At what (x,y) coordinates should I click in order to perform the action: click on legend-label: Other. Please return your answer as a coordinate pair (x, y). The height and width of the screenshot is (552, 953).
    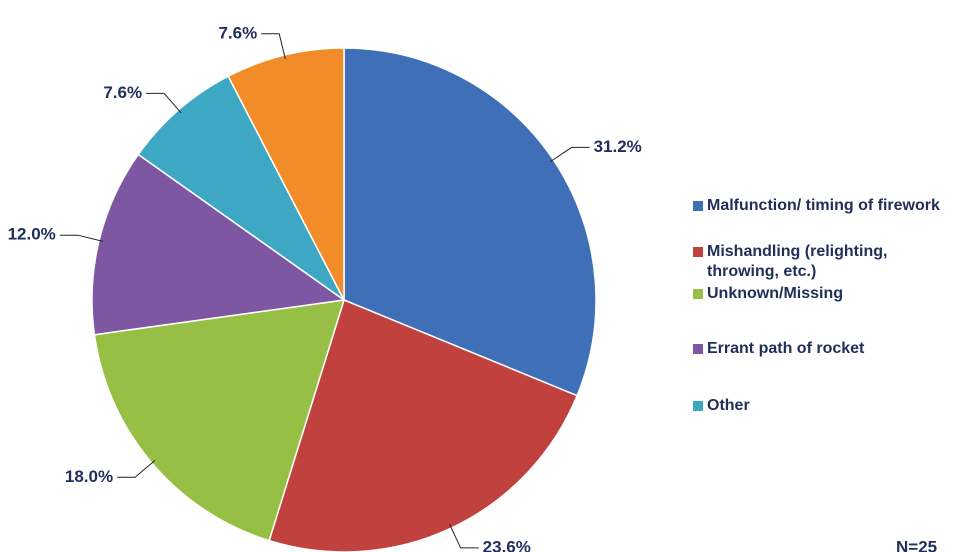
    Looking at the image, I should click on (728, 405).